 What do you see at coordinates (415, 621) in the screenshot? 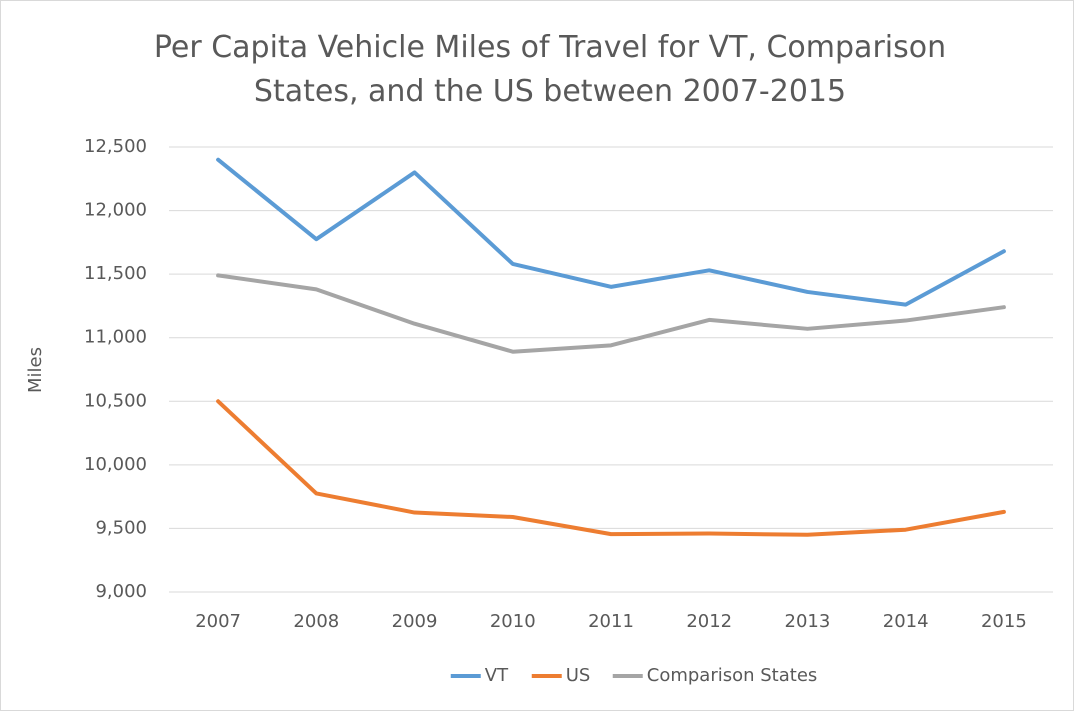
I see `x-tick-label: 2009` at bounding box center [415, 621].